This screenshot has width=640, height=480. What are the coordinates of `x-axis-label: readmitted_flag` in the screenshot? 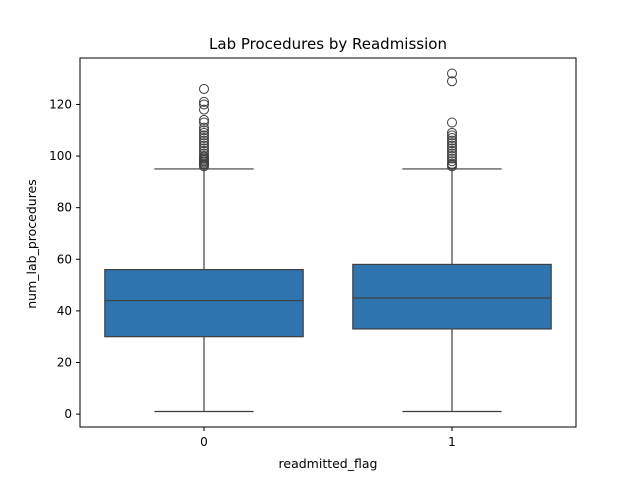 It's located at (328, 463).